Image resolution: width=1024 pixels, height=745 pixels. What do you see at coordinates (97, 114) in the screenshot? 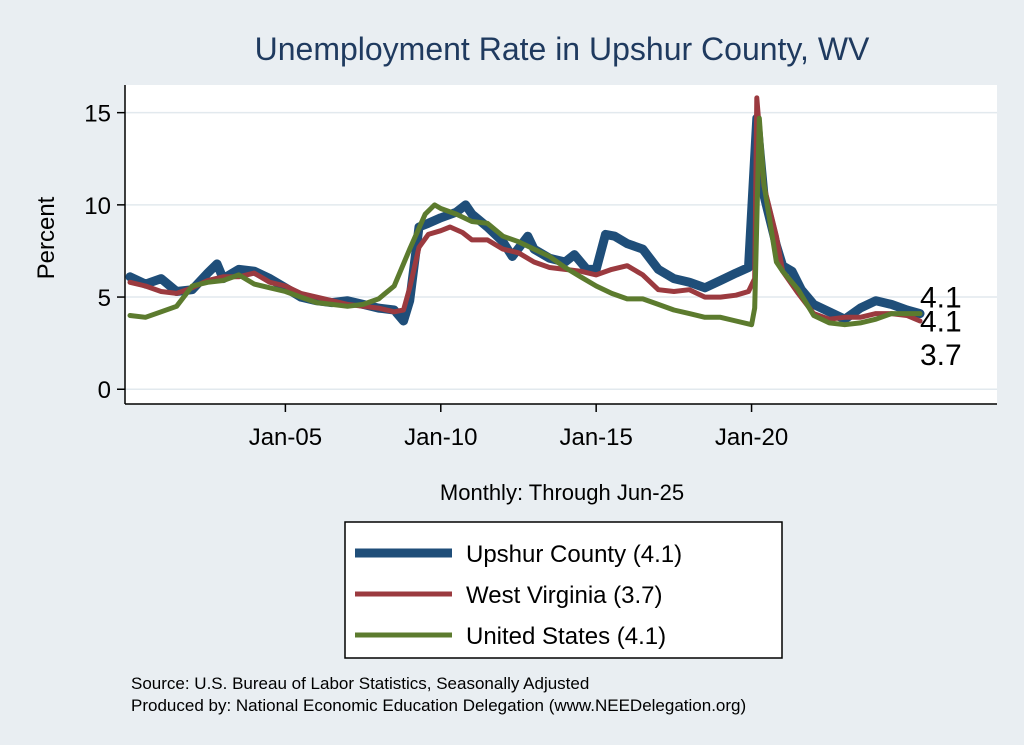
I see `y-tick-label: 15` at bounding box center [97, 114].